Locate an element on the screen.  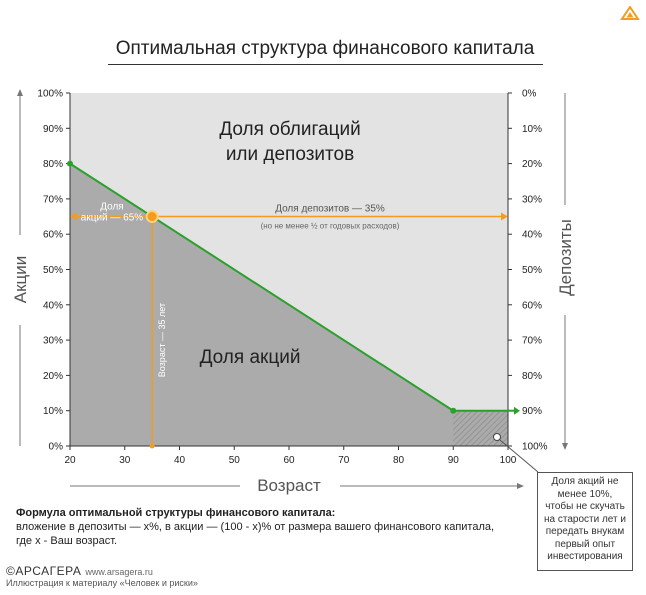
y-tick-label-left: 60% is located at coordinates (53, 235).